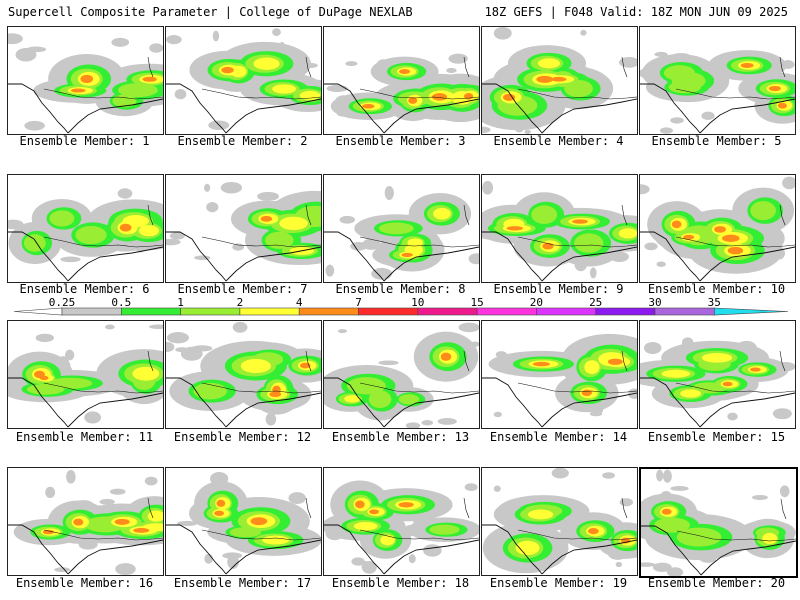  I want to click on ensemble-member-label: Ensemble Member: 18, so click(400, 583).